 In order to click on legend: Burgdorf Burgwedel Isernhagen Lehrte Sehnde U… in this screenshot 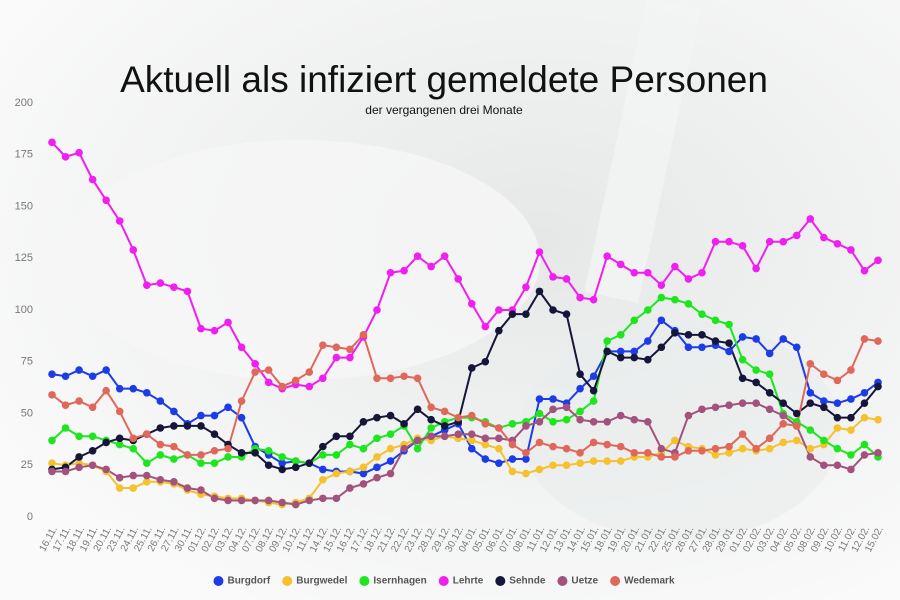, I will do `click(444, 581)`.